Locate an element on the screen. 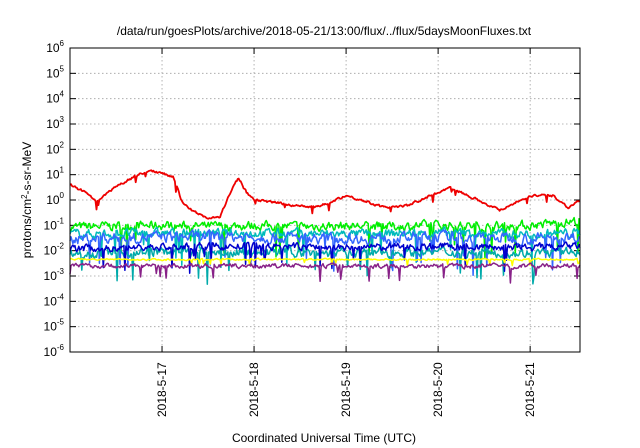 This screenshot has height=448, width=640. y-tick-label: 10² is located at coordinates (55, 148).